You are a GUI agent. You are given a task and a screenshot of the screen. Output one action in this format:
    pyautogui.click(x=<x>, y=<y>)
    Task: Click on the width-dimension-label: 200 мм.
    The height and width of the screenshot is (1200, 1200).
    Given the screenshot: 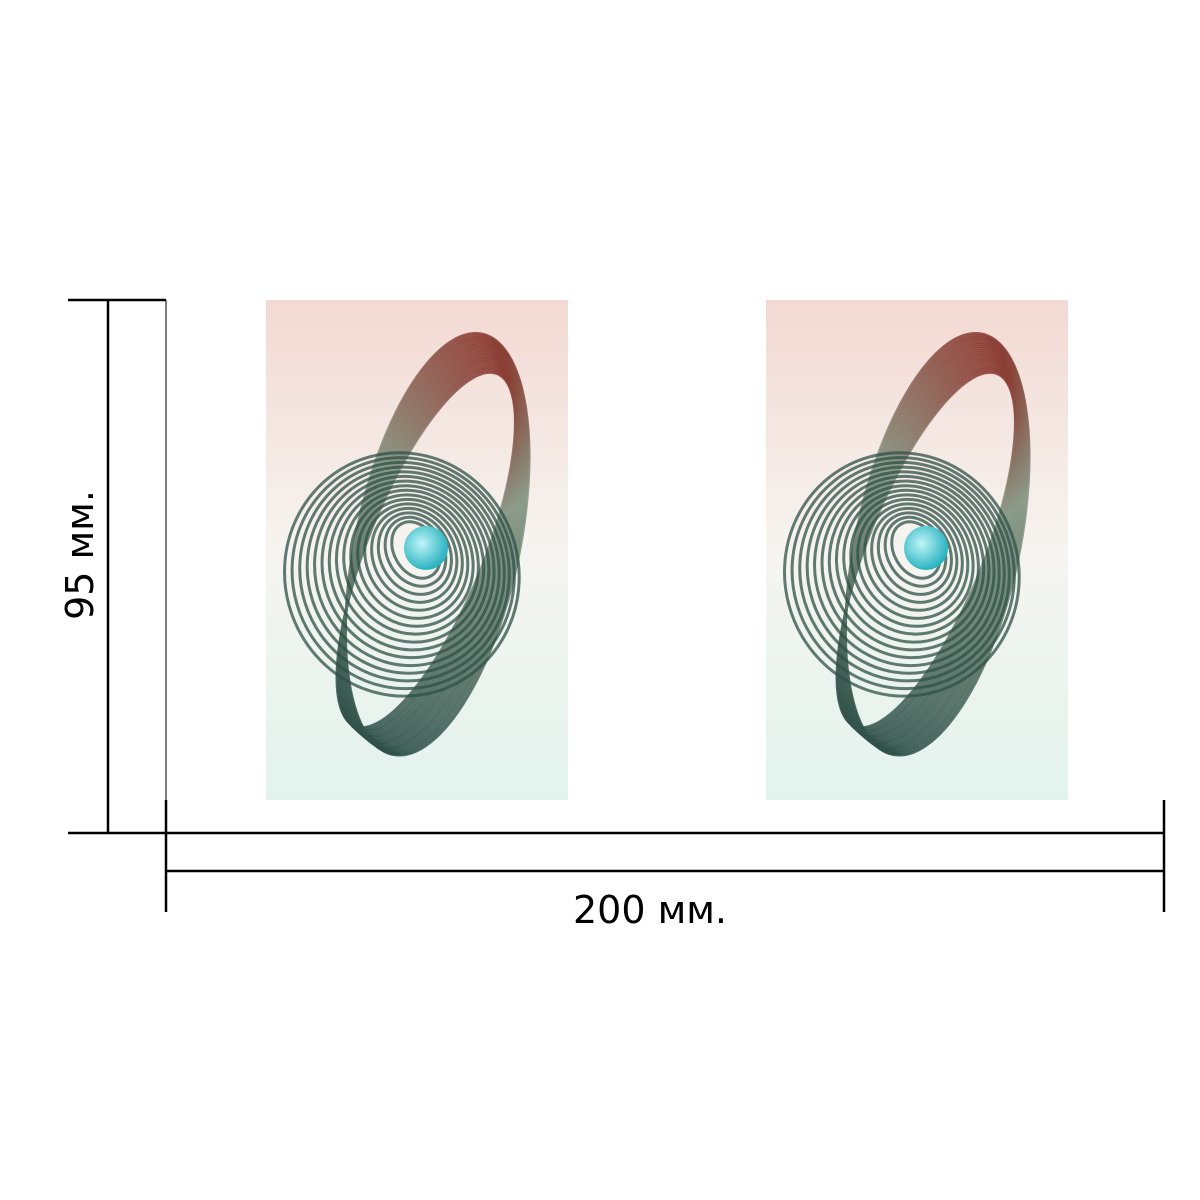 What is the action you would take?
    pyautogui.click(x=650, y=910)
    